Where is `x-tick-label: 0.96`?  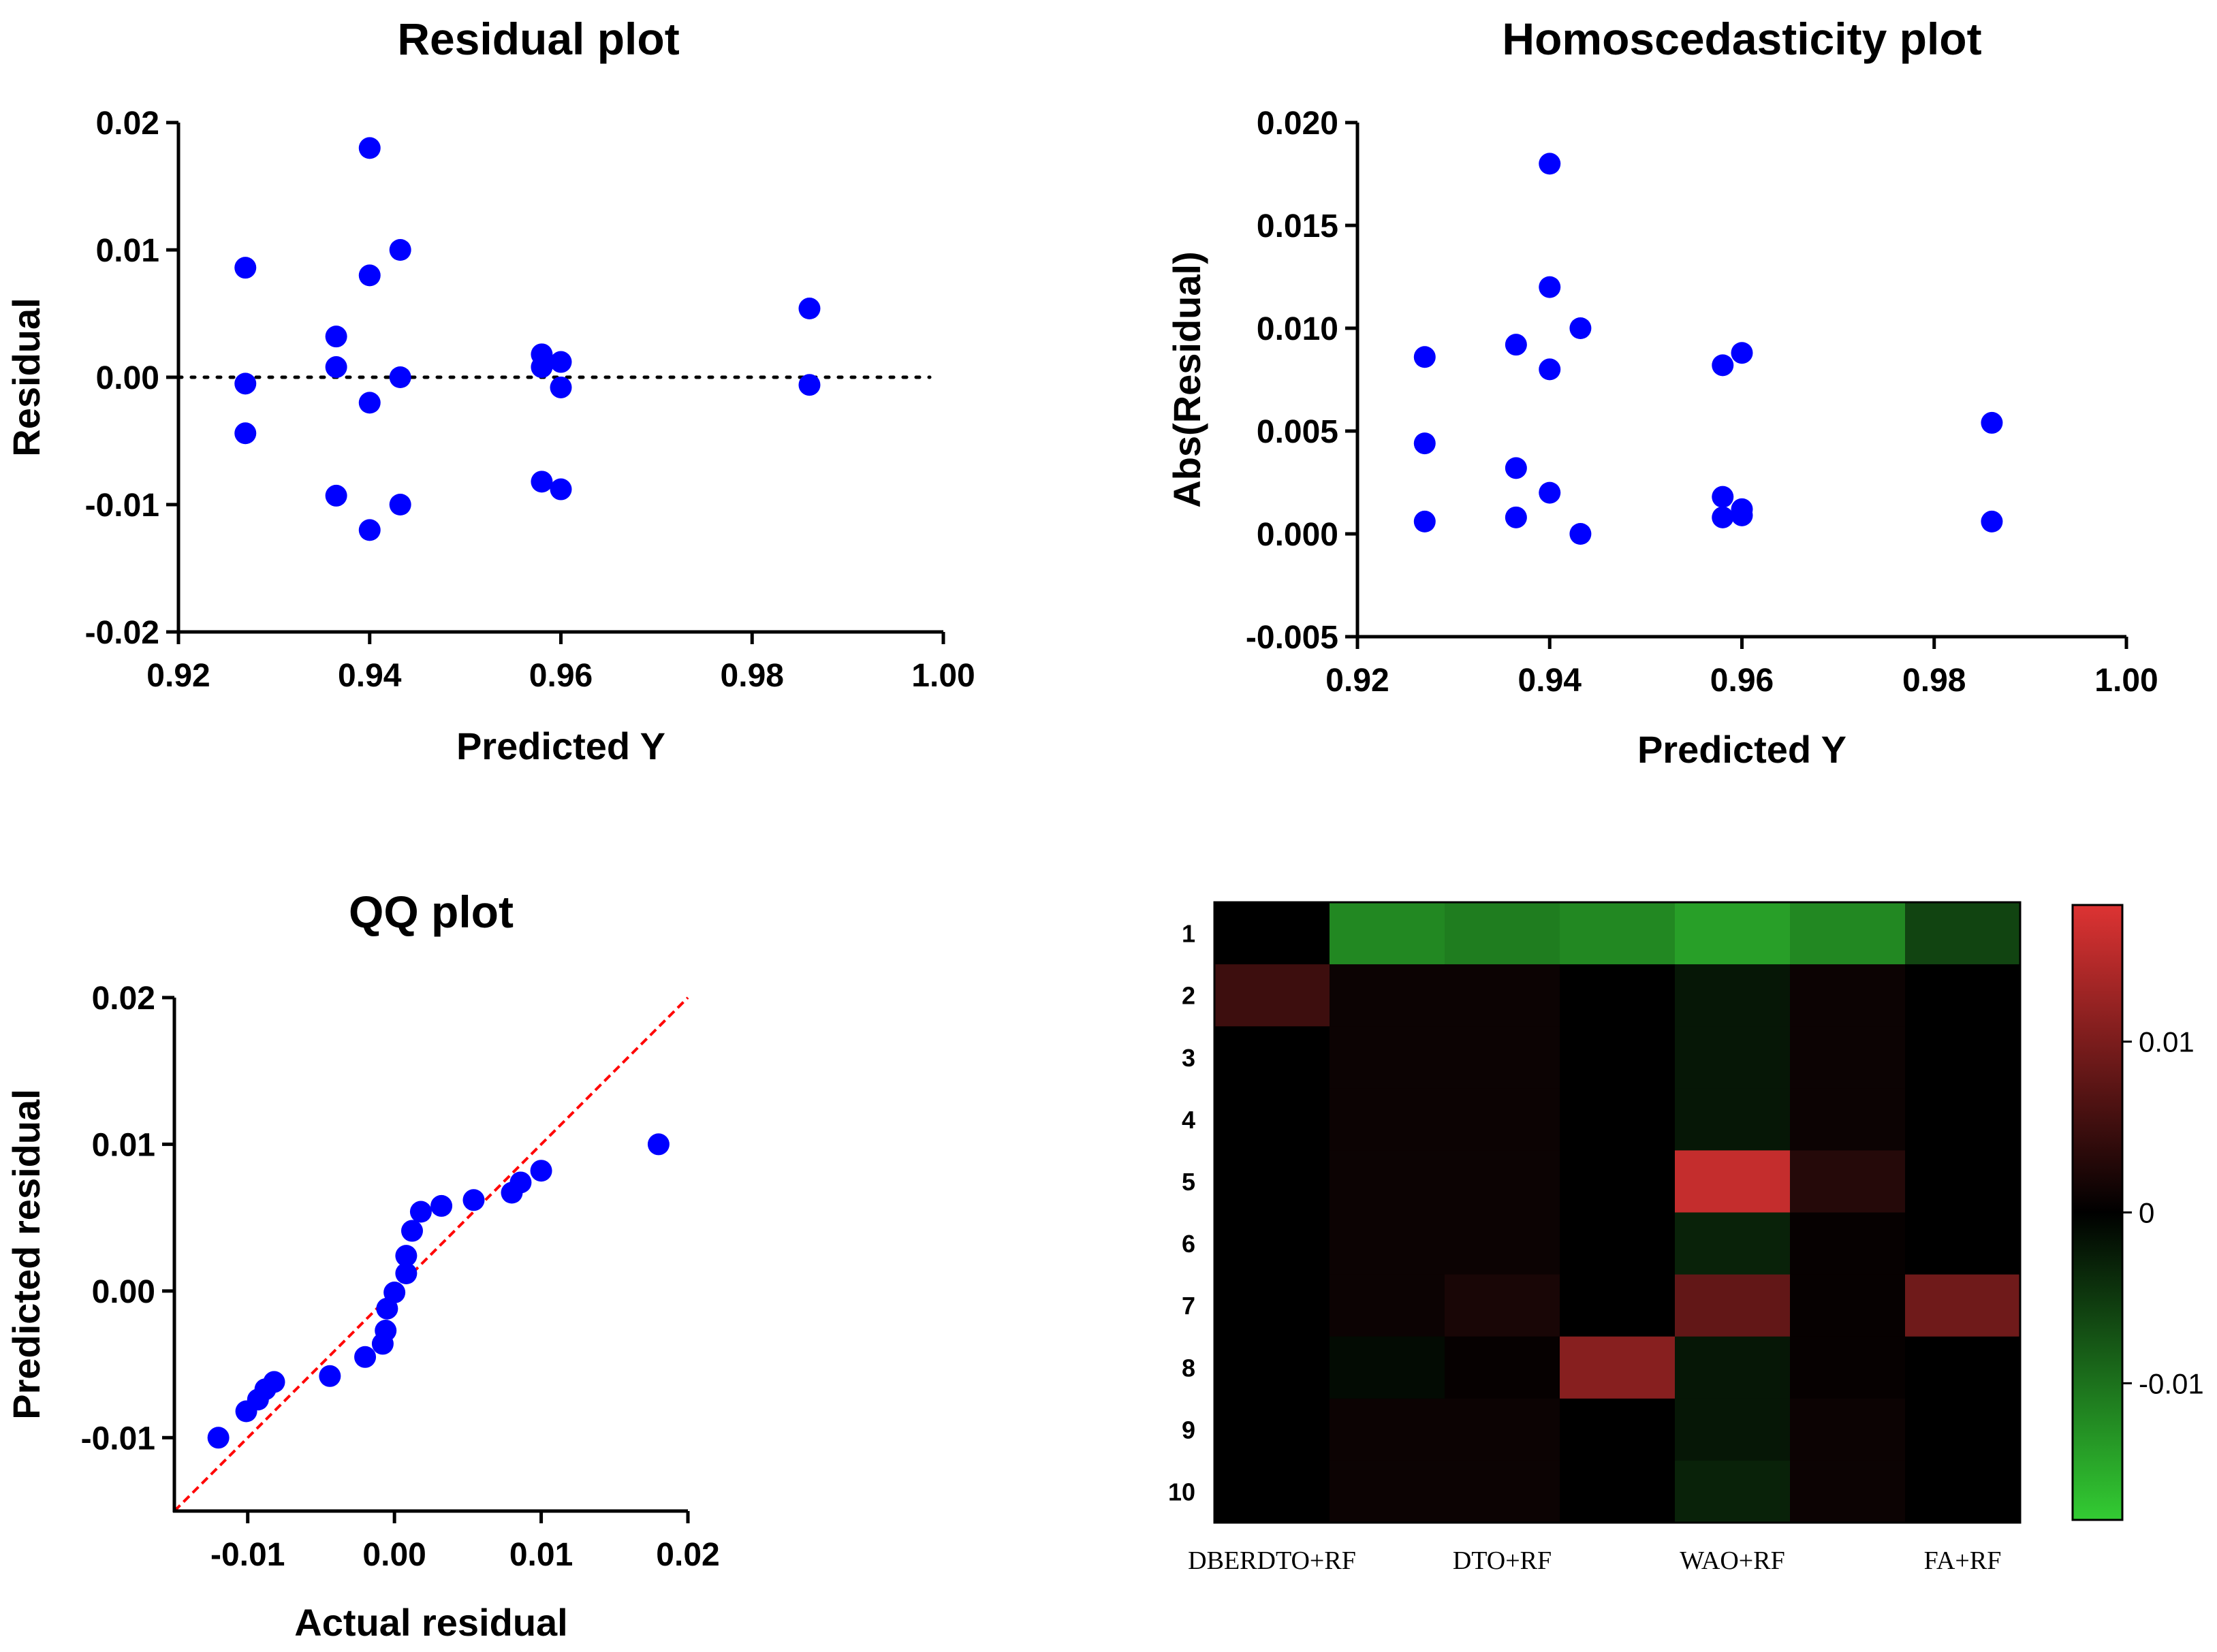 x-tick-label: 0.96 is located at coordinates (561, 676).